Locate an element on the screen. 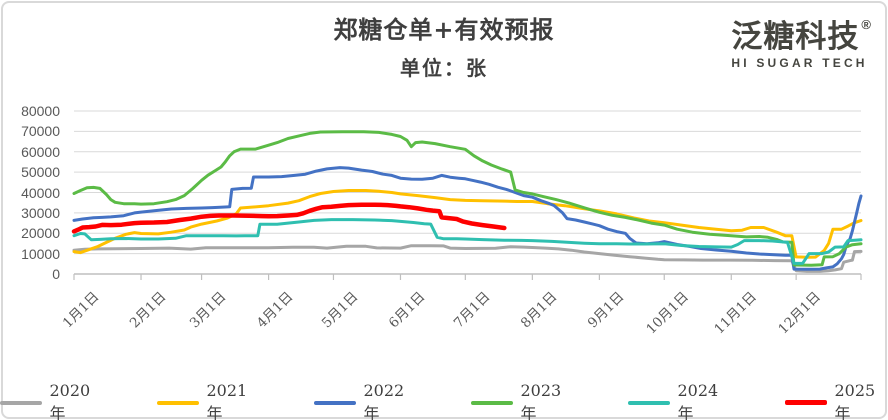 This screenshot has width=888, height=420. y-axis-tick-label: 30000 is located at coordinates (40, 212).